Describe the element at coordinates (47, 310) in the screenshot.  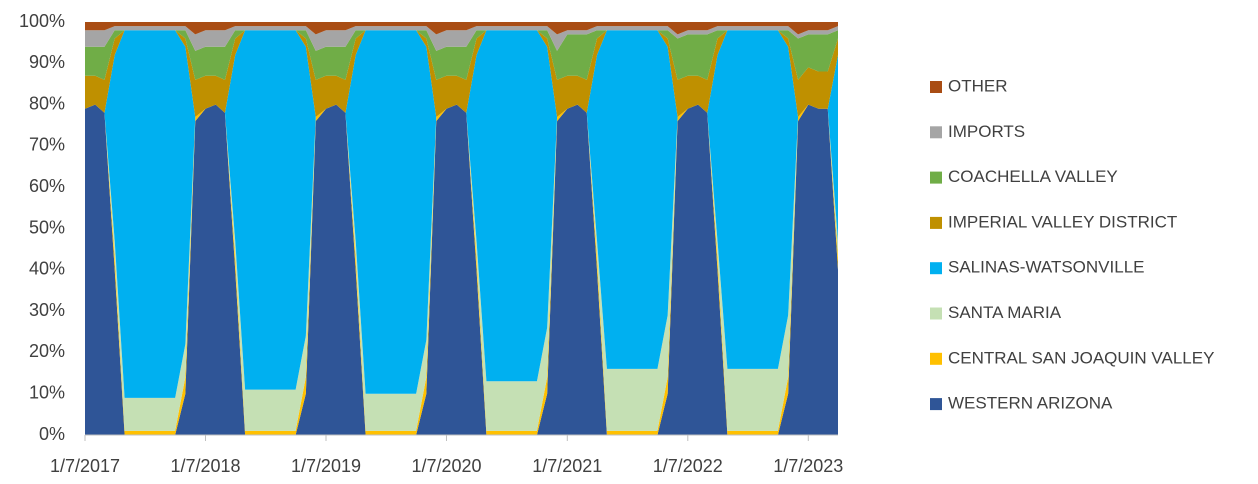
I see `y-tick-label: 30%` at that location.